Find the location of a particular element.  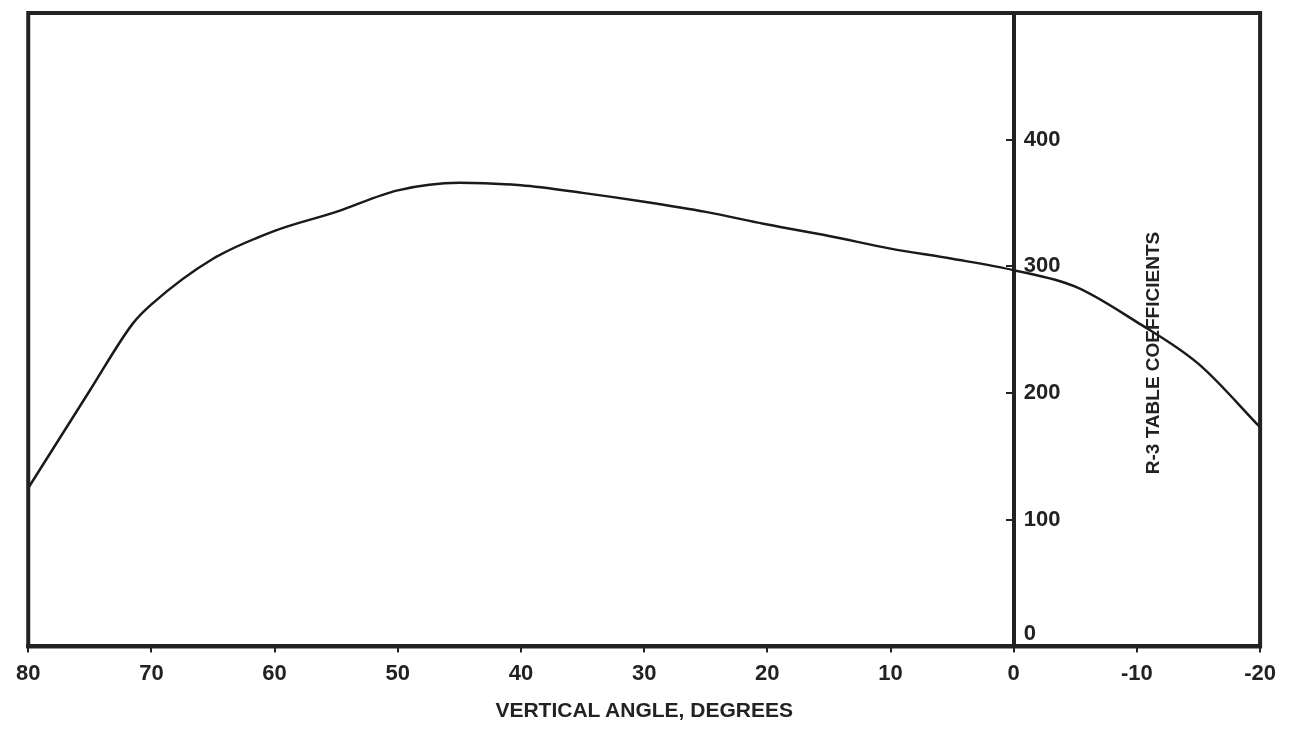

y-tick-label: 300 is located at coordinates (1042, 265).